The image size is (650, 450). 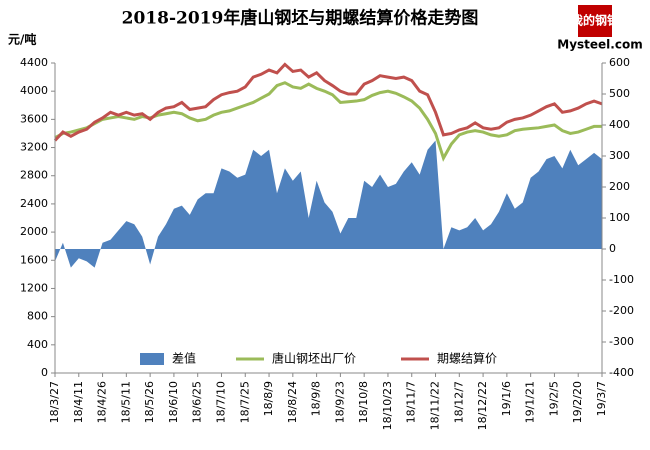 I want to click on y-tick-label: 2000, so click(x=34, y=231).